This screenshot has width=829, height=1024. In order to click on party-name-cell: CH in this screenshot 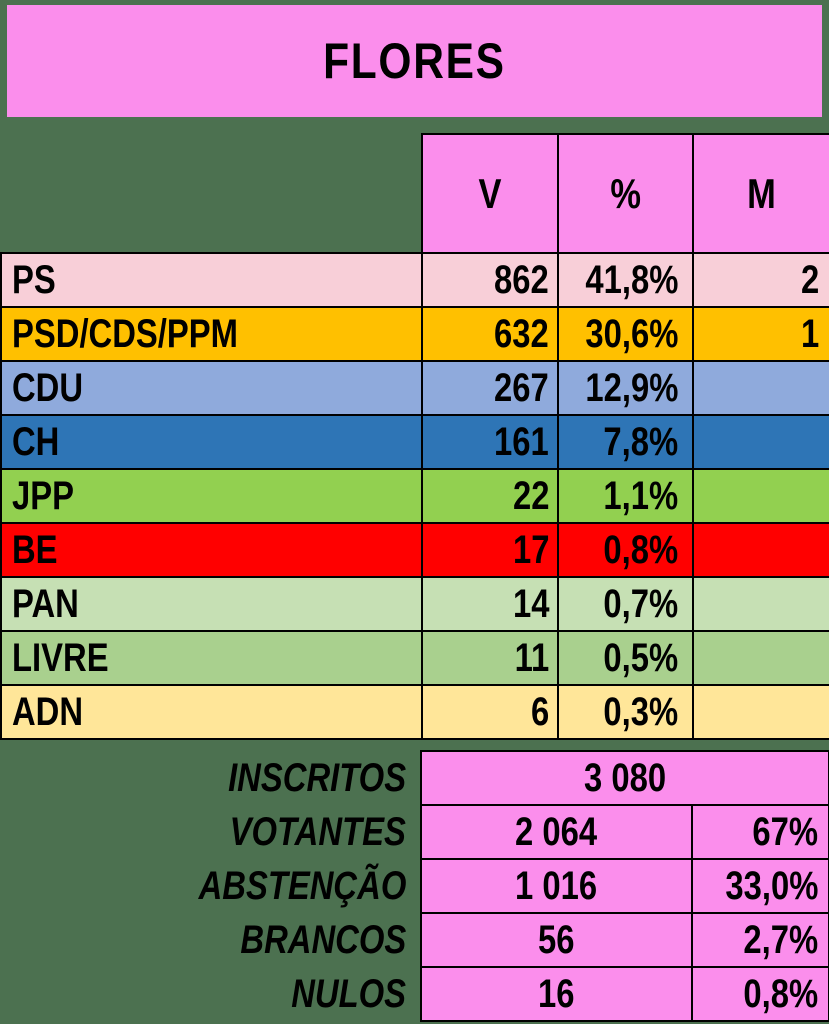, I will do `click(211, 442)`.